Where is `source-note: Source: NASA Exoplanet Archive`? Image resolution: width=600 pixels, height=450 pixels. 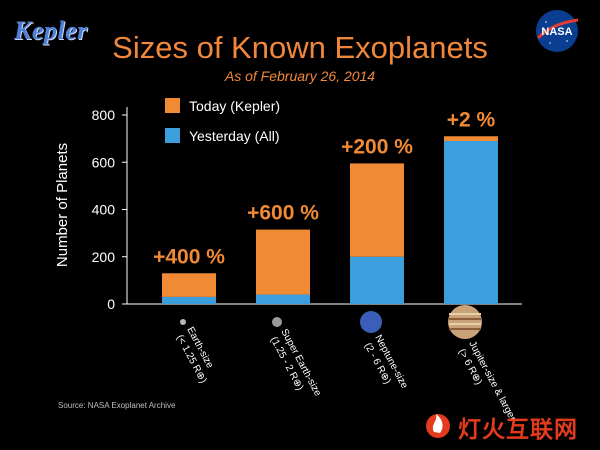
source-note: Source: NASA Exoplanet Archive is located at coordinates (117, 405).